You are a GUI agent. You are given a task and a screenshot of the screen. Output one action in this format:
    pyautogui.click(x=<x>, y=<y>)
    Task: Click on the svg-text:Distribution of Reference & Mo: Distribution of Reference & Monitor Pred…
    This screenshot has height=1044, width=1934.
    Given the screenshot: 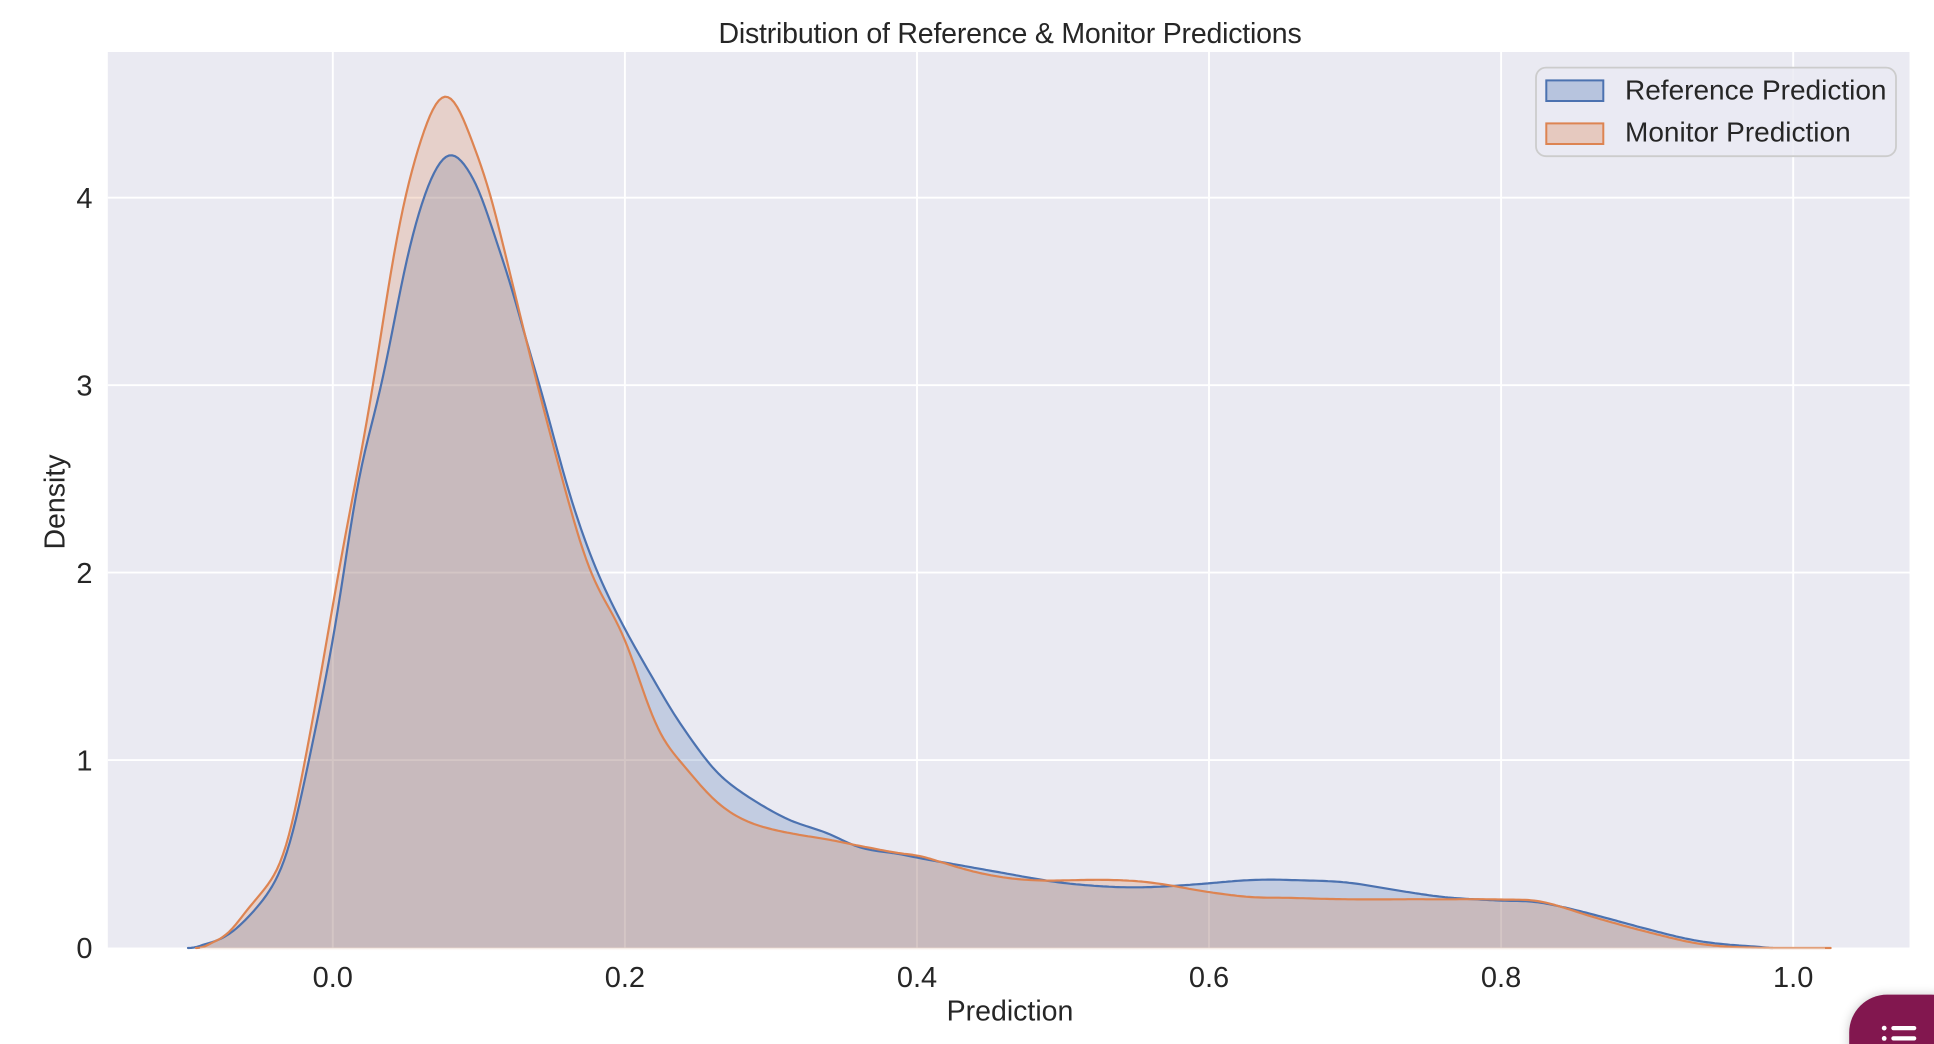 What is the action you would take?
    pyautogui.click(x=1009, y=34)
    